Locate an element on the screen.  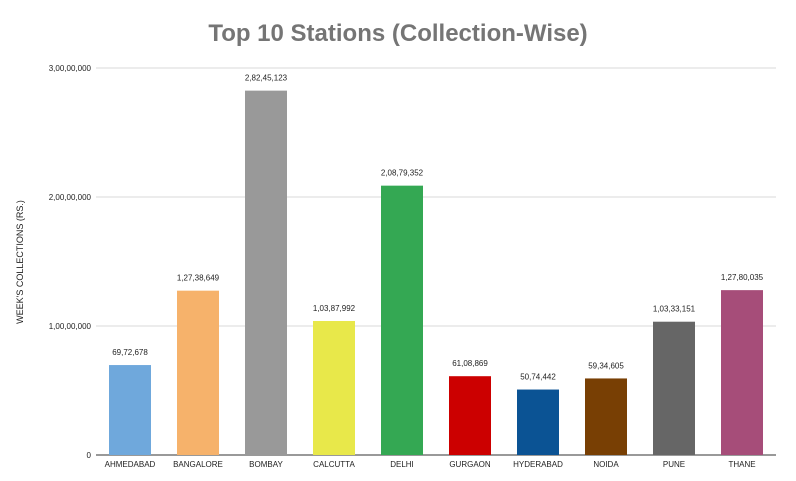
data-label: 50,74,442 is located at coordinates (538, 377).